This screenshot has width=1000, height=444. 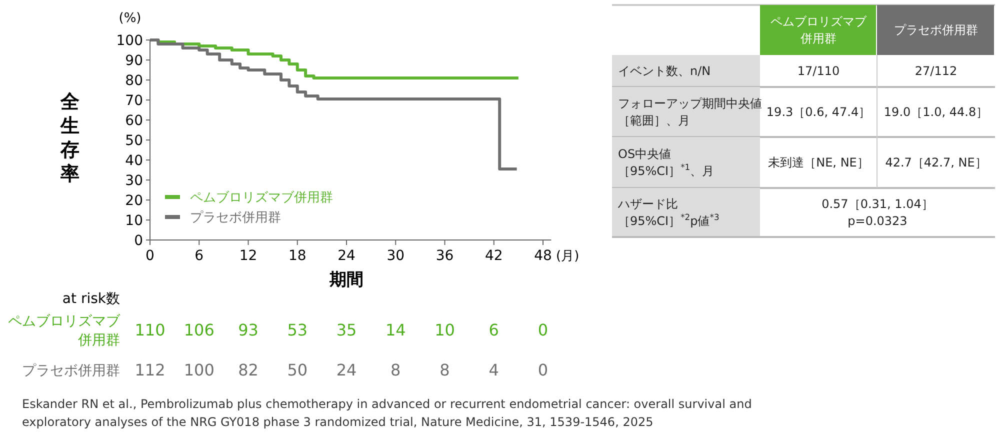 What do you see at coordinates (297, 330) in the screenshot?
I see `text: 53` at bounding box center [297, 330].